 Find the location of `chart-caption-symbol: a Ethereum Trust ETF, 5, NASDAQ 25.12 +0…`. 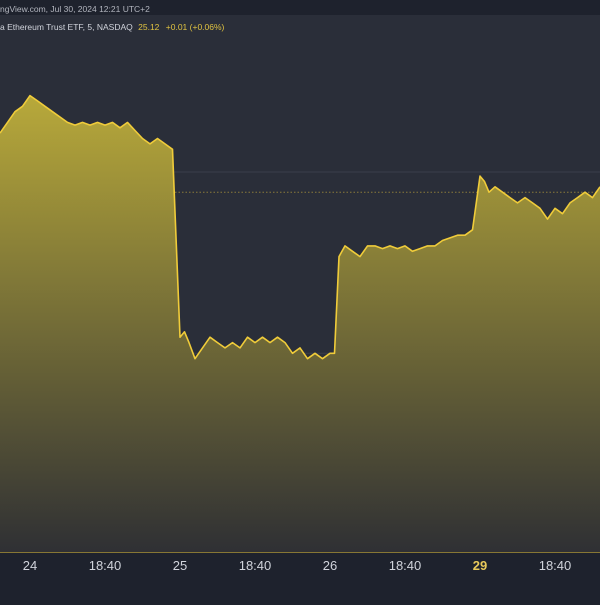

chart-caption-symbol: a Ethereum Trust ETF, 5, NASDAQ 25.12 +0… is located at coordinates (112, 27).